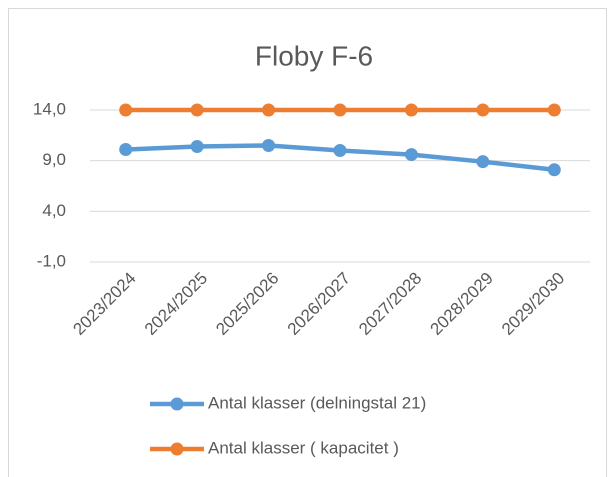 This screenshot has height=477, width=614. Describe the element at coordinates (317, 402) in the screenshot. I see `legend-label: Antal klasser (delningstal 21)` at that location.